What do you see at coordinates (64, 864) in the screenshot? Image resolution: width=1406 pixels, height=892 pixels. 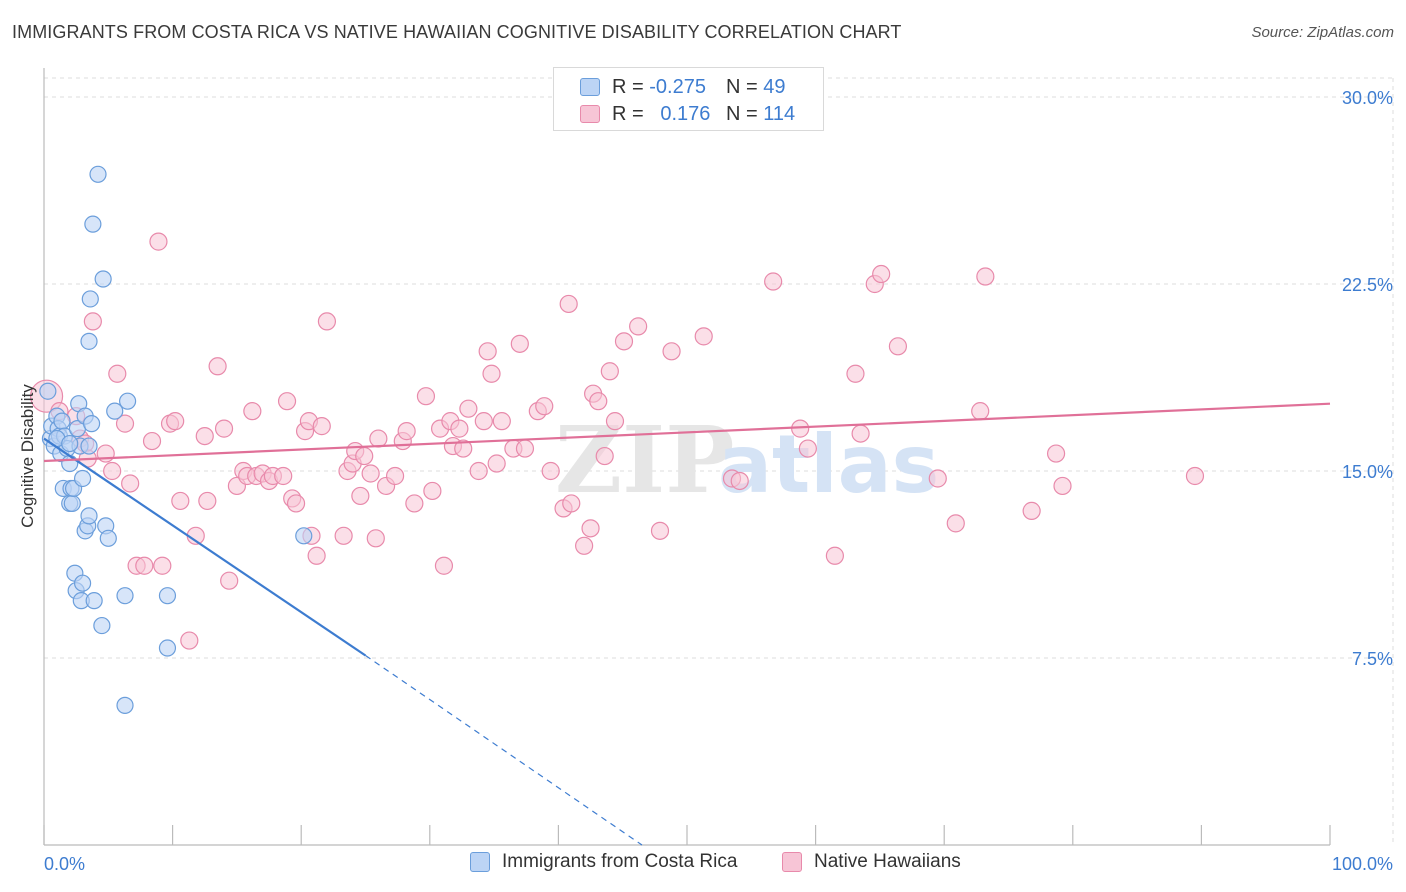 I see `x-tick-label: 0.0%` at bounding box center [64, 864].